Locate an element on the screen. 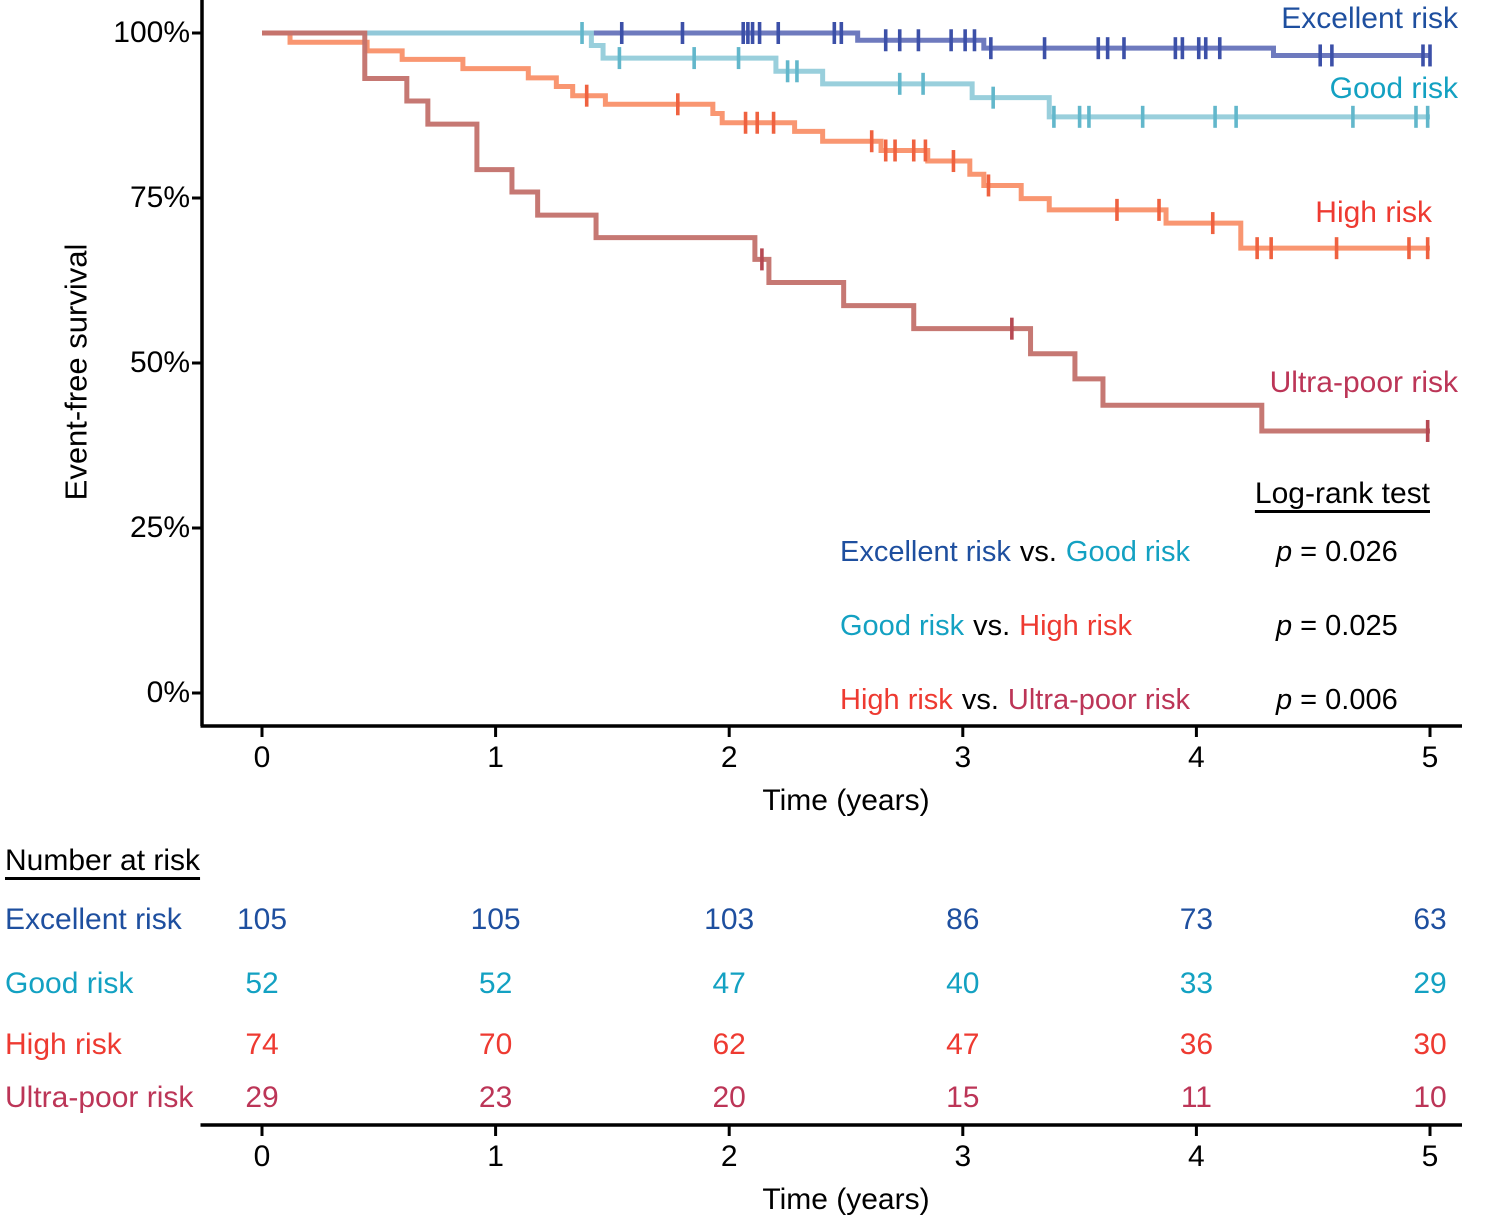  comparison-row-1: Excellent risk vs. Good risk is located at coordinates (1015, 552).